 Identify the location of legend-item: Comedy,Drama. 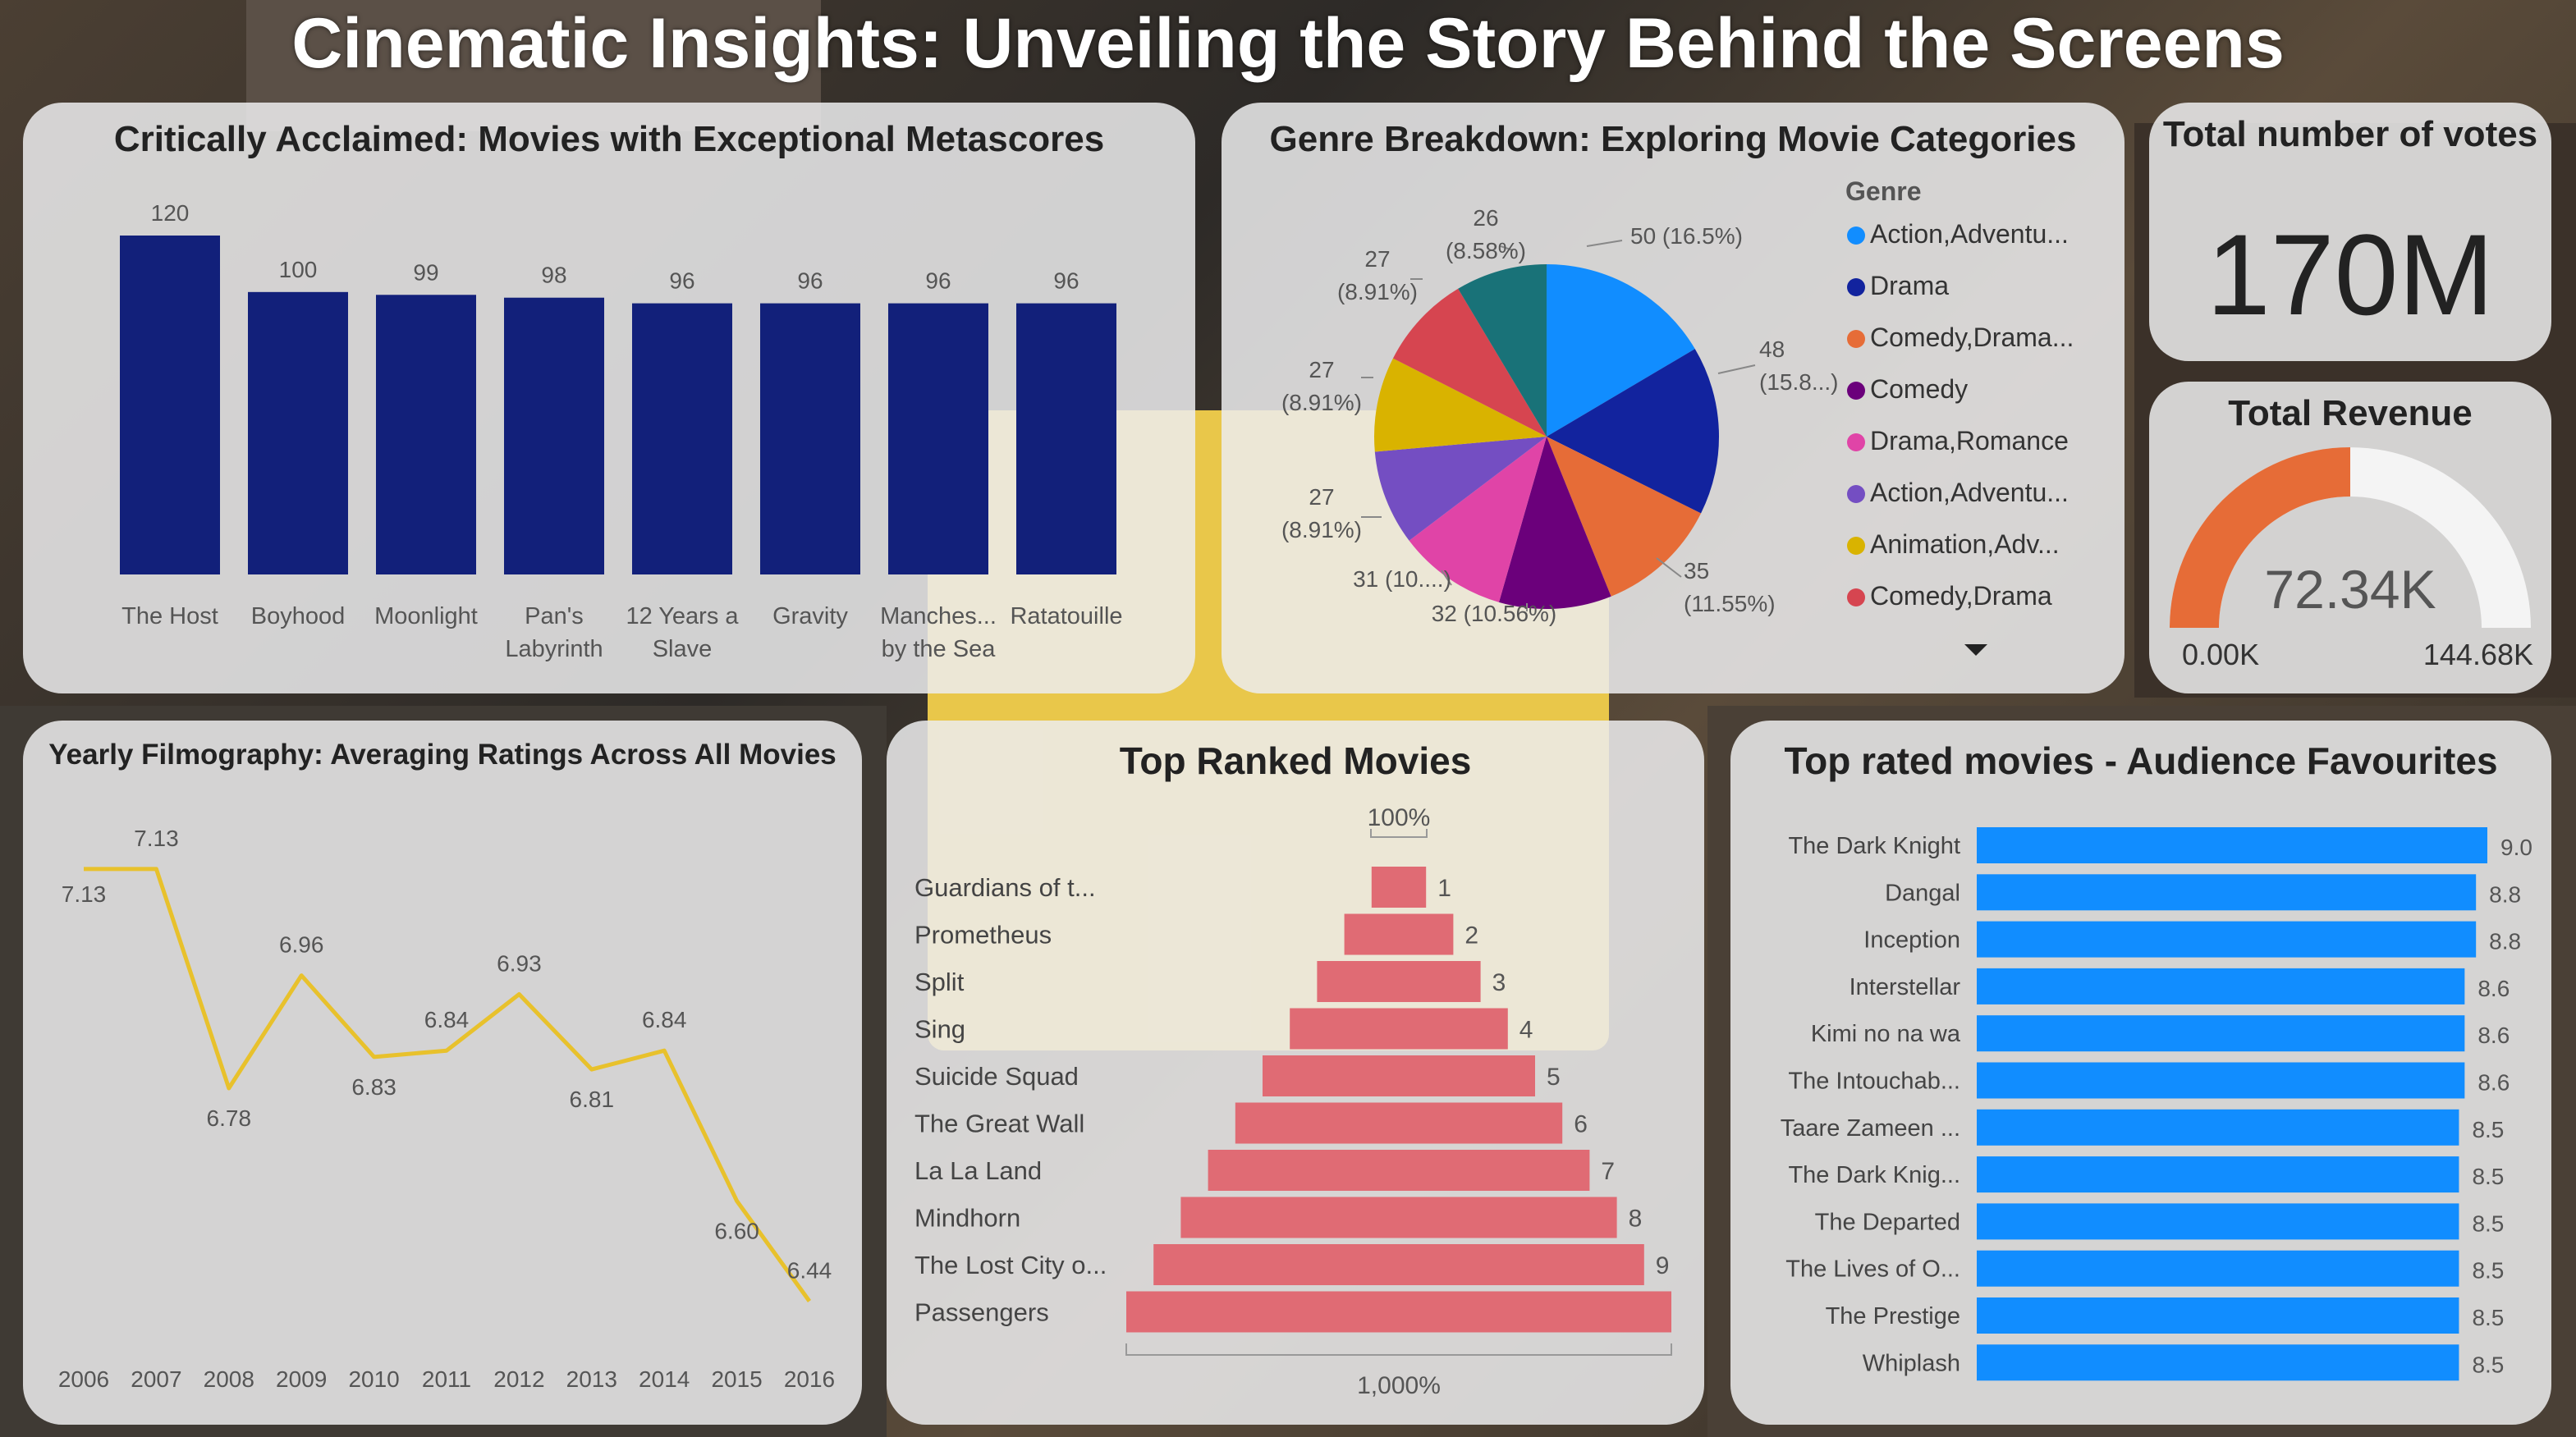
(1950, 596).